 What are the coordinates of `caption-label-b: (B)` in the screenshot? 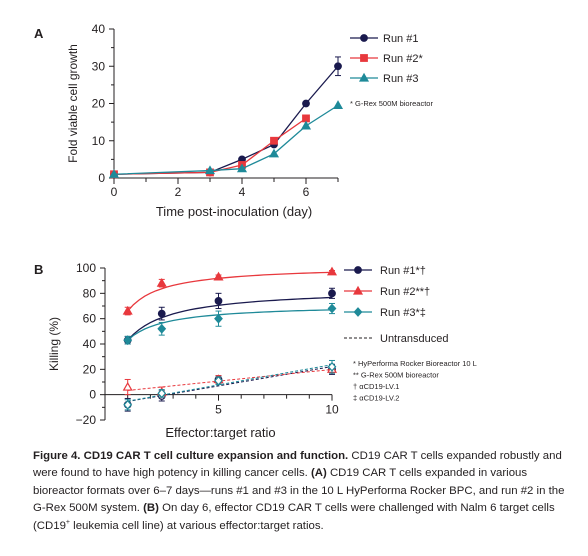 It's located at (151, 508).